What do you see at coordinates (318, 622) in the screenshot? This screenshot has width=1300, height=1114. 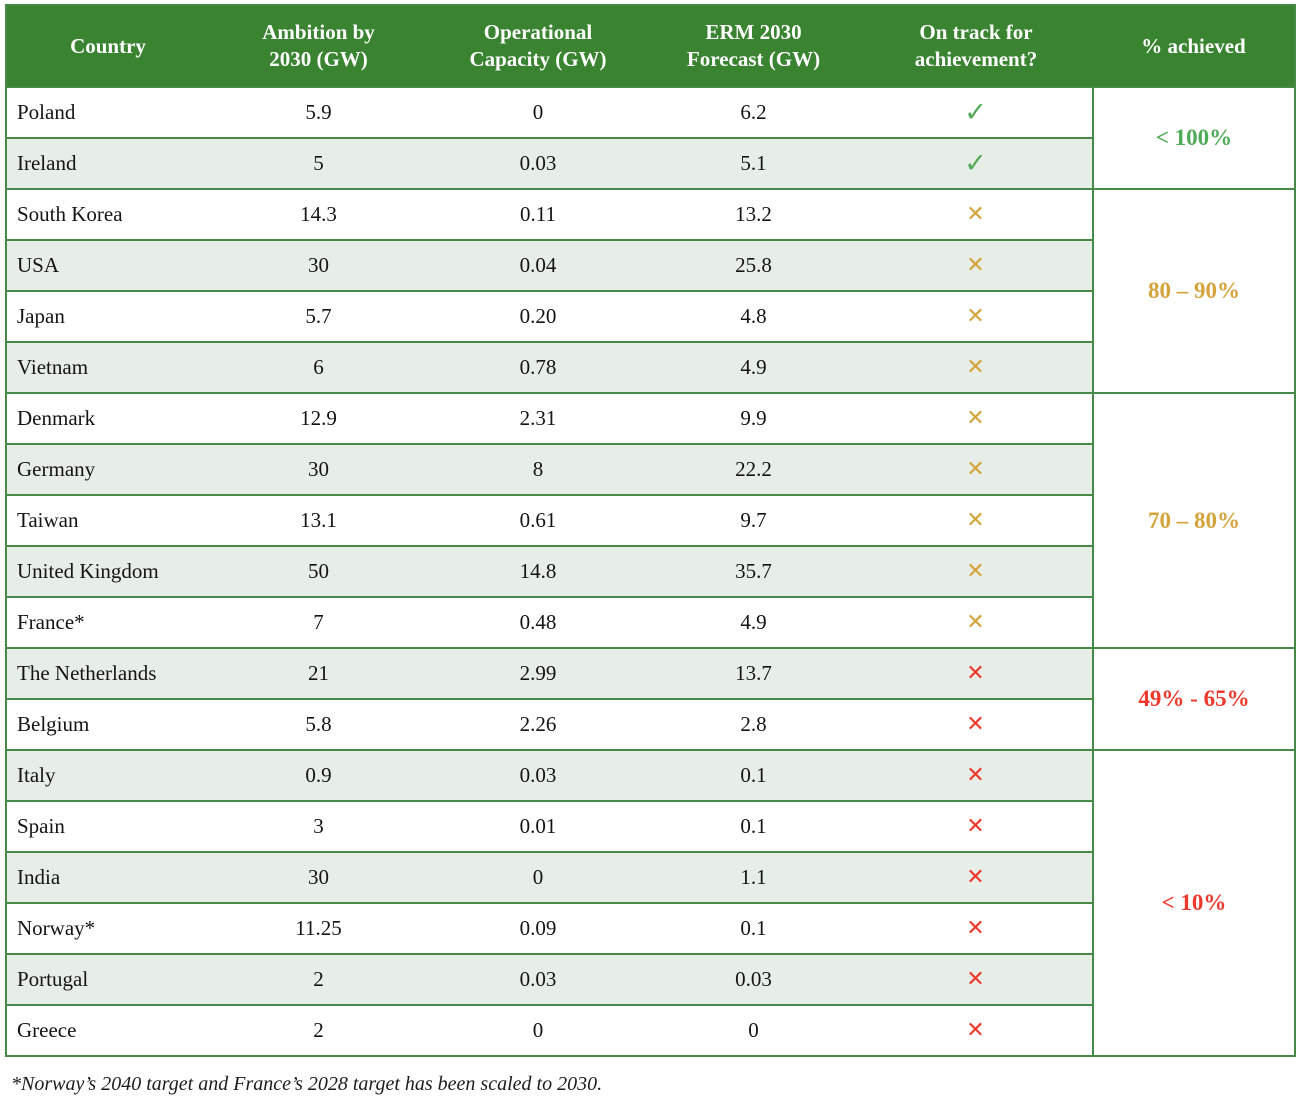 I see `ambition-cell: 7` at bounding box center [318, 622].